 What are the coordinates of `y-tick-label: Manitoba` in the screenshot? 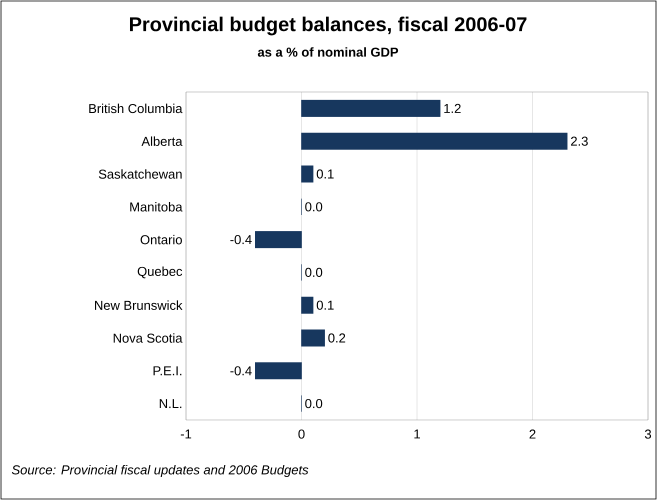 It's located at (156, 207).